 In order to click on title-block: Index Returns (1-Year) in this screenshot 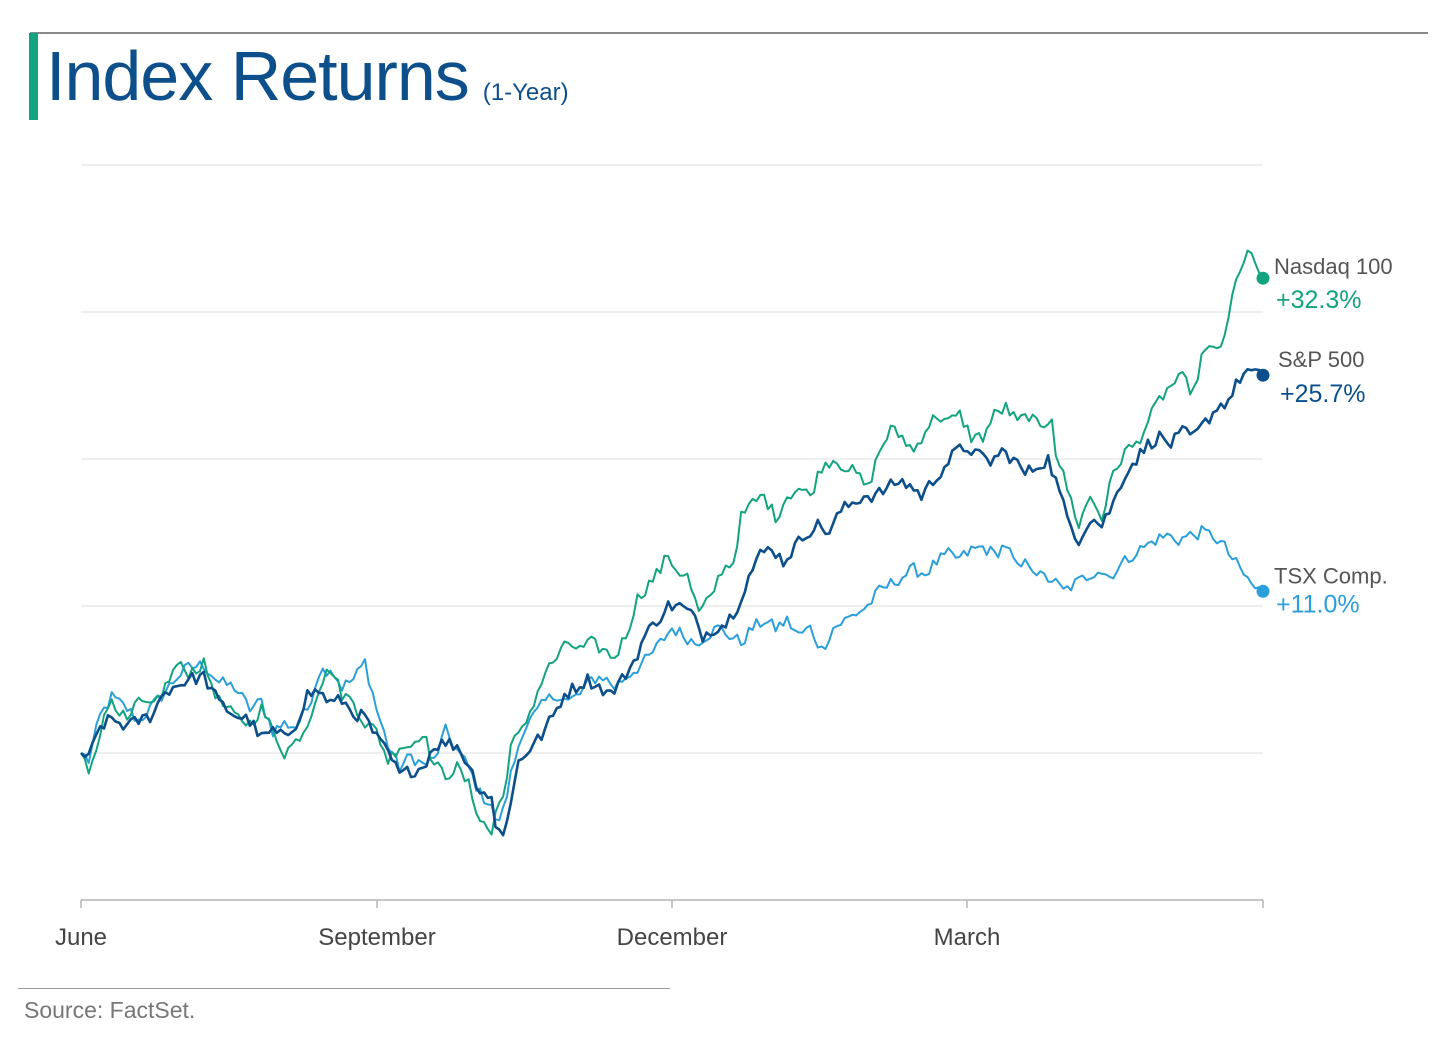, I will do `click(307, 76)`.